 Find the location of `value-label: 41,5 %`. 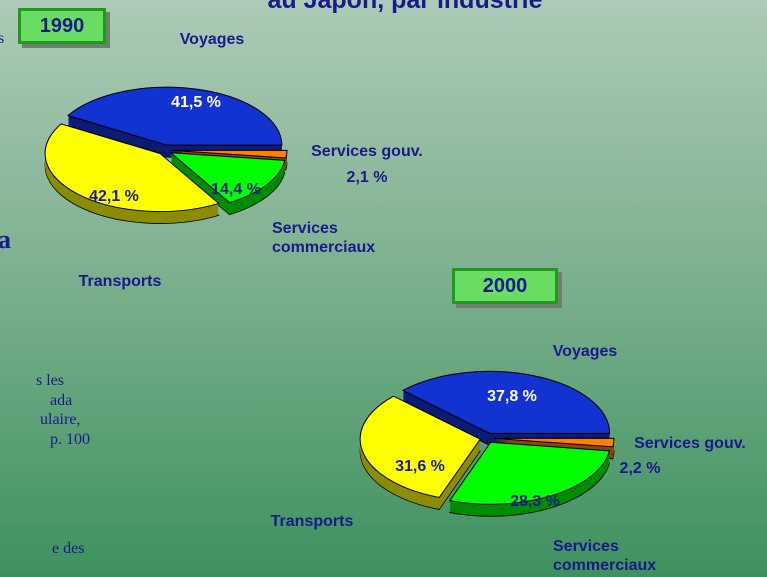

value-label: 41,5 % is located at coordinates (196, 102).